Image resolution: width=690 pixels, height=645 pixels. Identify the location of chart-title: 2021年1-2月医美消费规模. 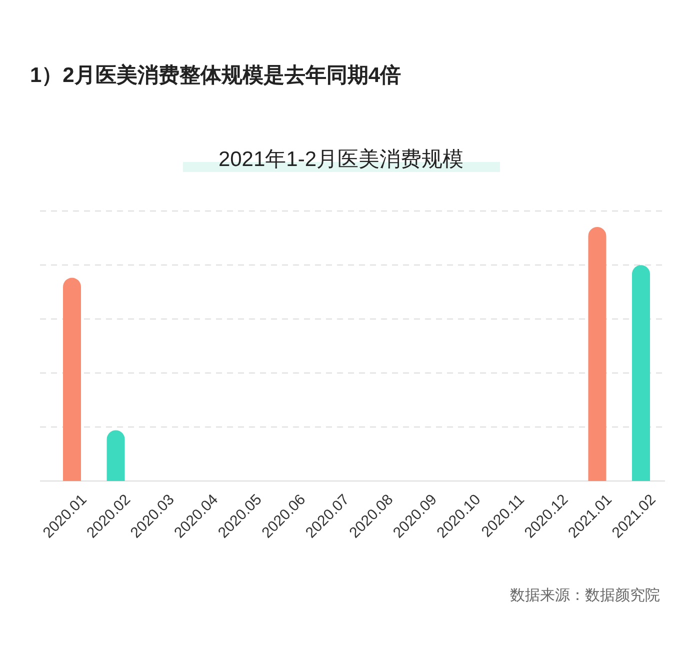
(341, 159).